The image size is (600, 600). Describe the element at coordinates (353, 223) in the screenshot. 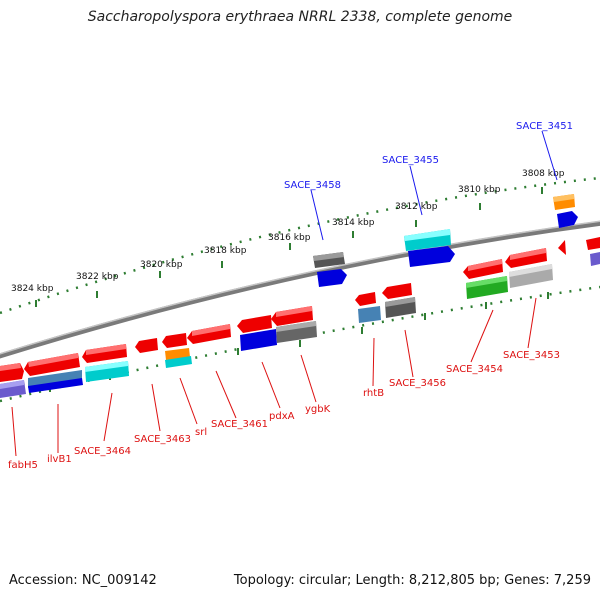

I see `kbp-label: 3814 kbp` at that location.